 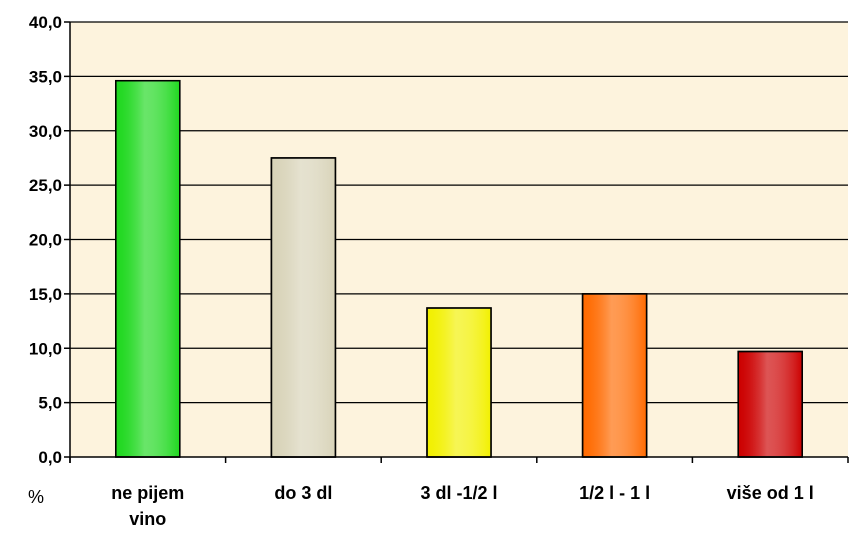 What do you see at coordinates (45, 294) in the screenshot?
I see `y-tick-label: 15,0` at bounding box center [45, 294].